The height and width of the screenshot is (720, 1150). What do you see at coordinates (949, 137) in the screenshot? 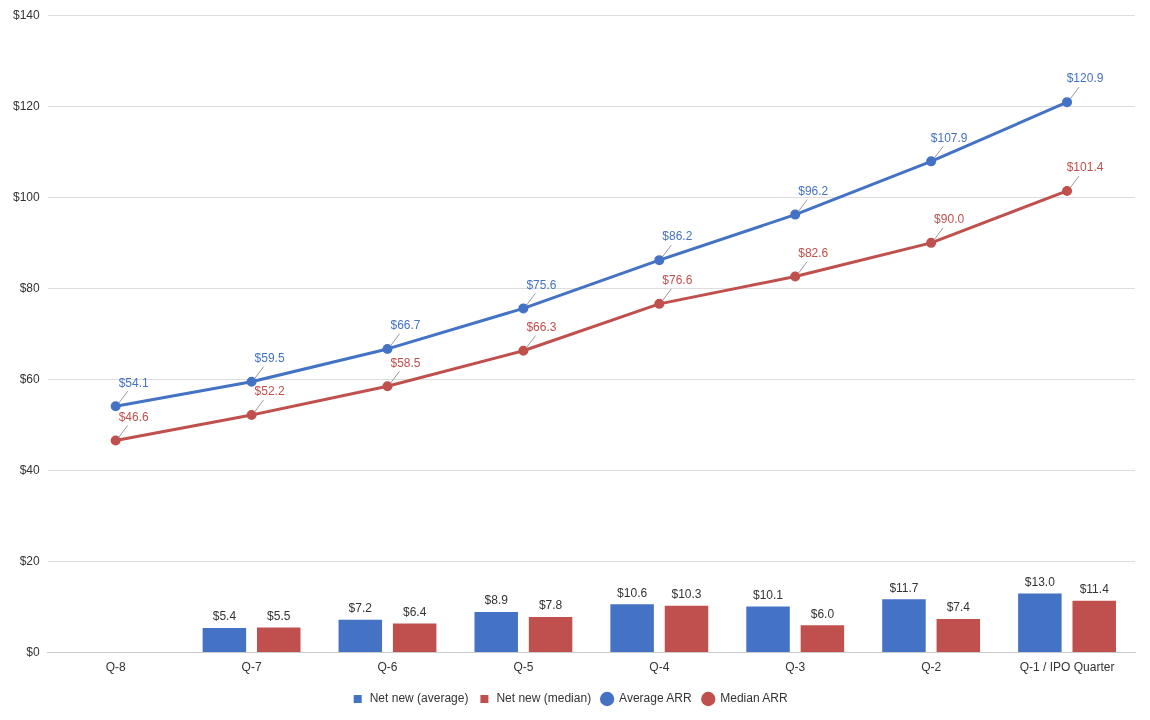
I see `data-label: $107.9` at bounding box center [949, 137].